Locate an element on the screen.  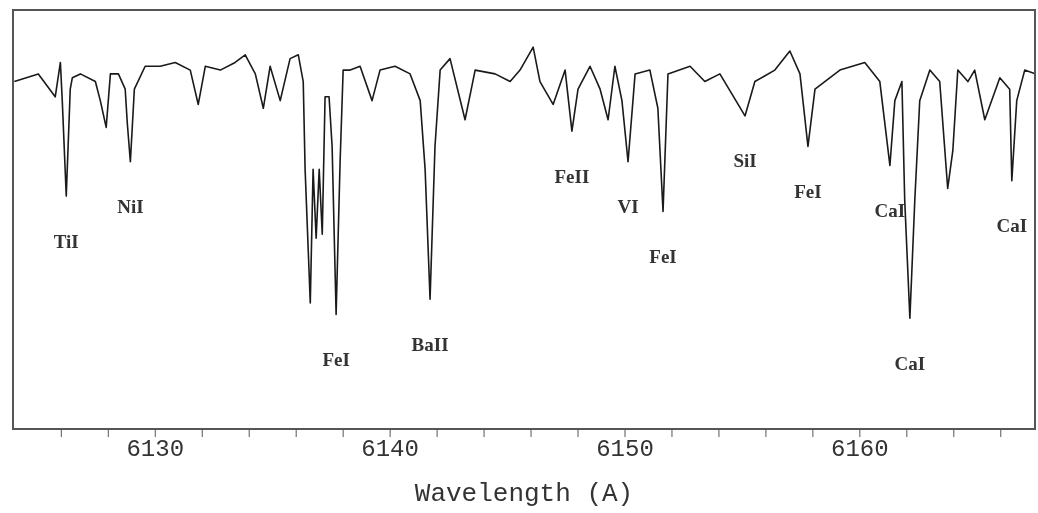
x-tick-label: 6150 is located at coordinates (625, 450).